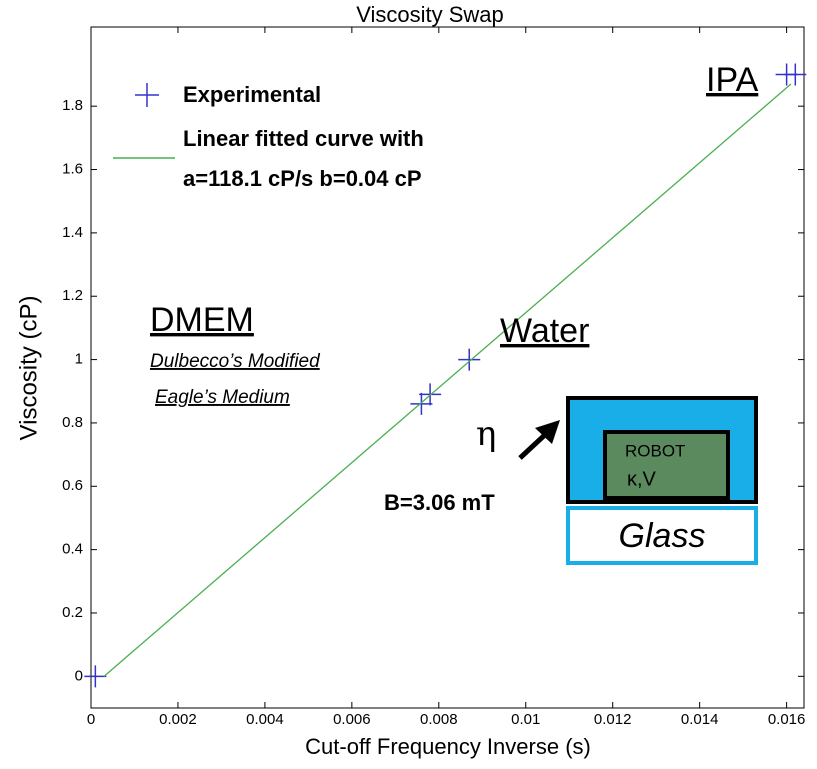 The width and height of the screenshot is (817, 769). I want to click on x-tick-label: 0.008, so click(439, 719).